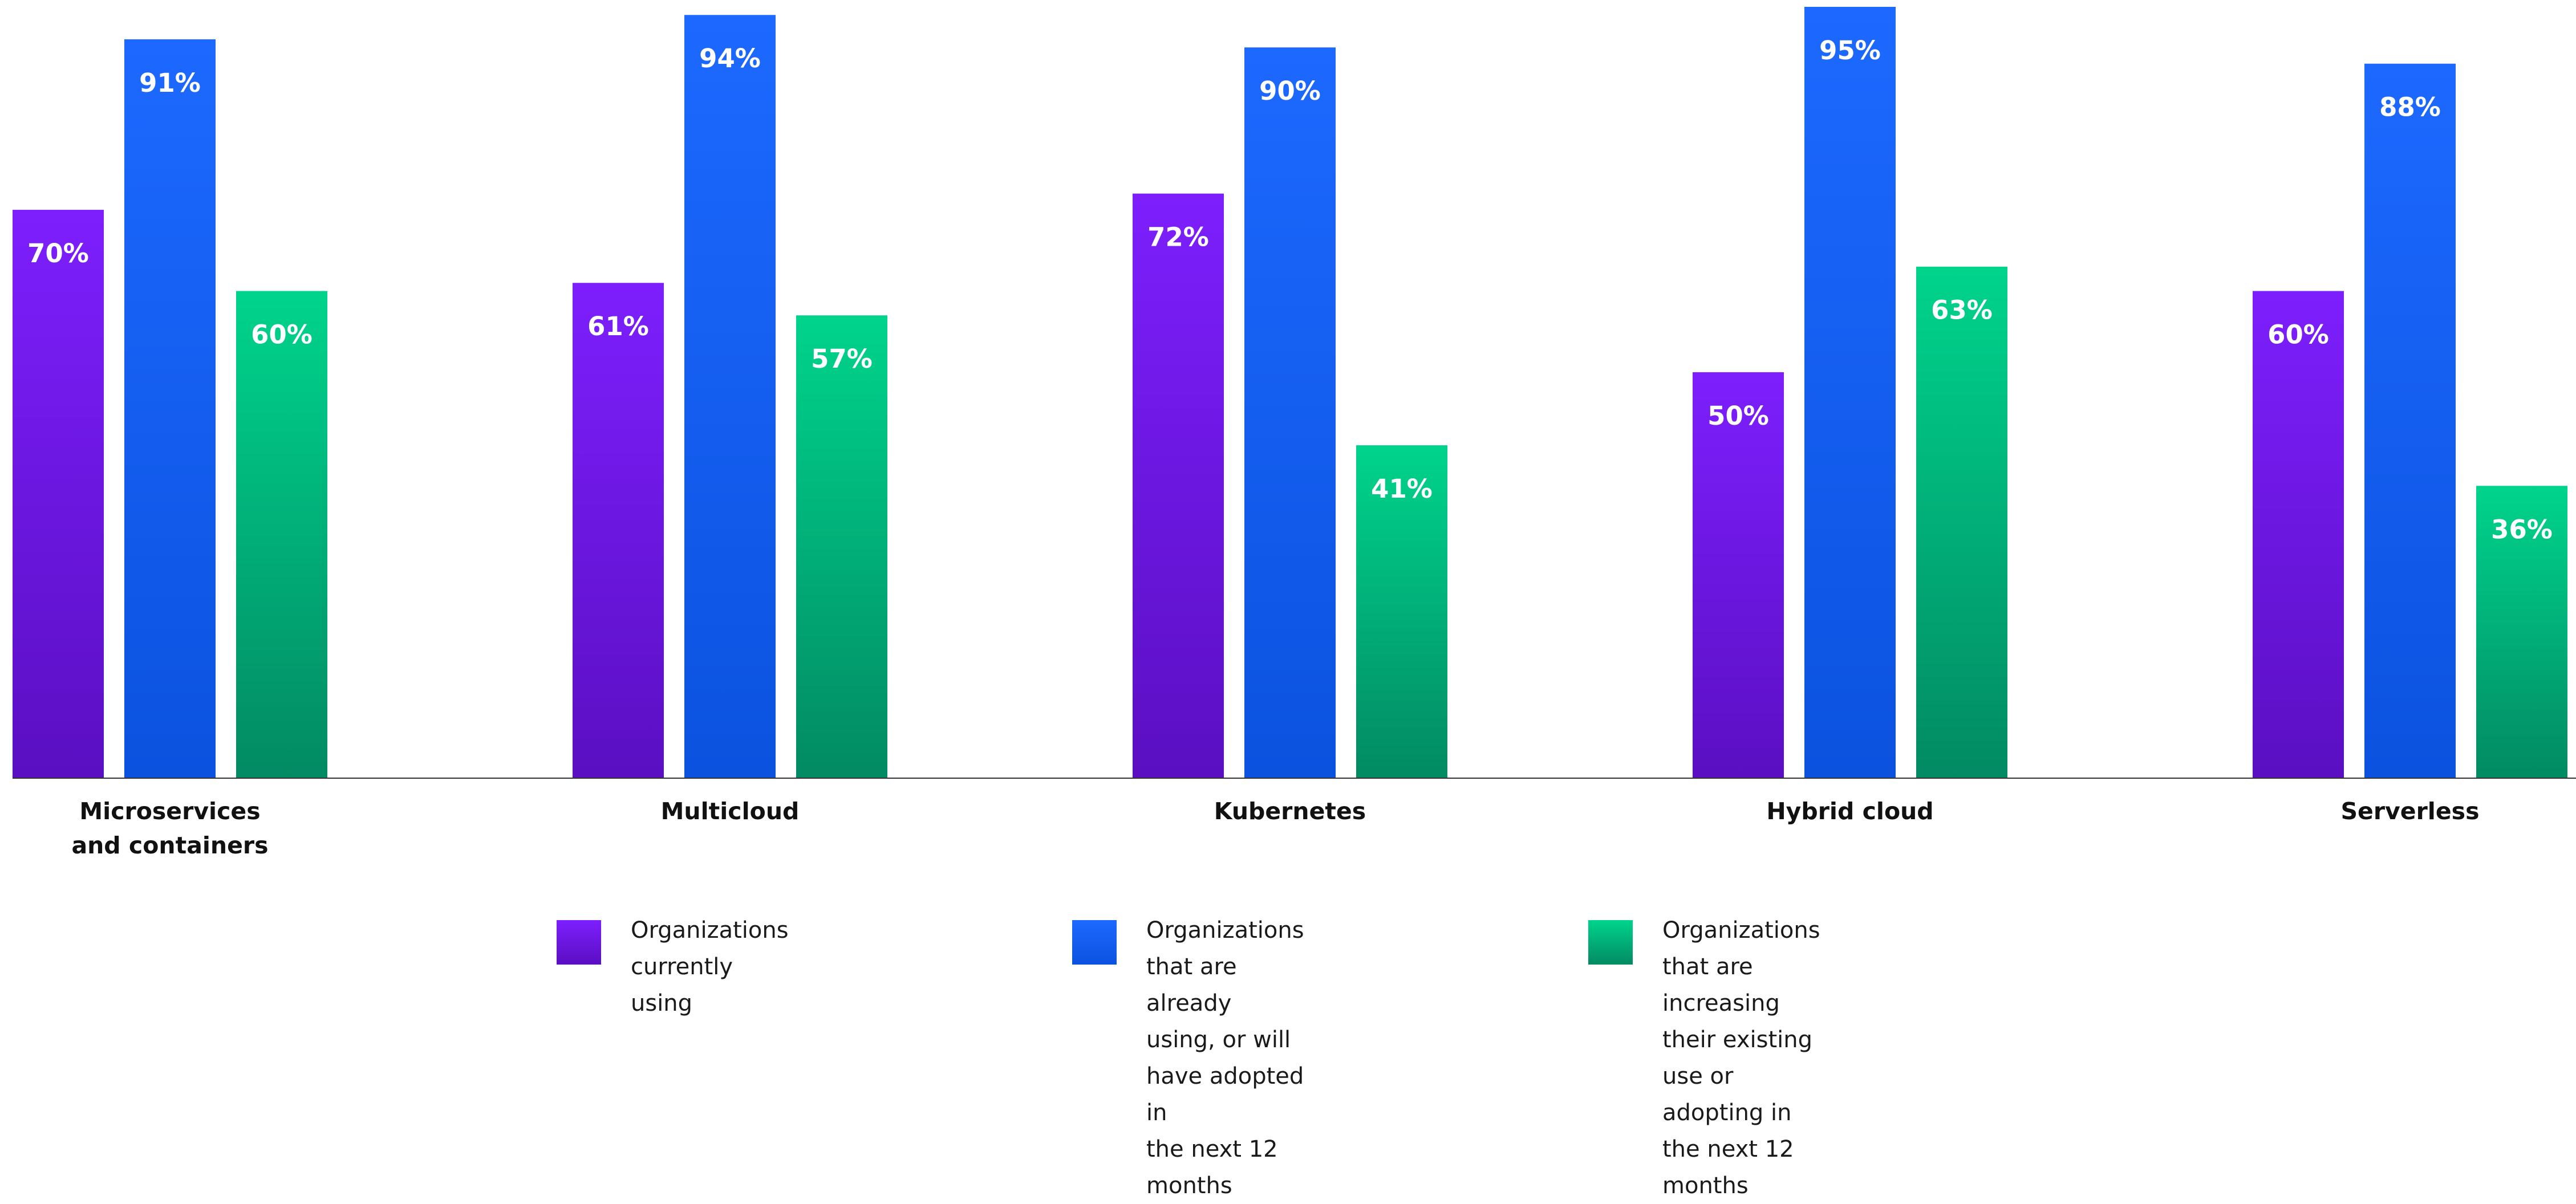  Describe the element at coordinates (2522, 529) in the screenshot. I see `bar-value-label: 36%` at that location.